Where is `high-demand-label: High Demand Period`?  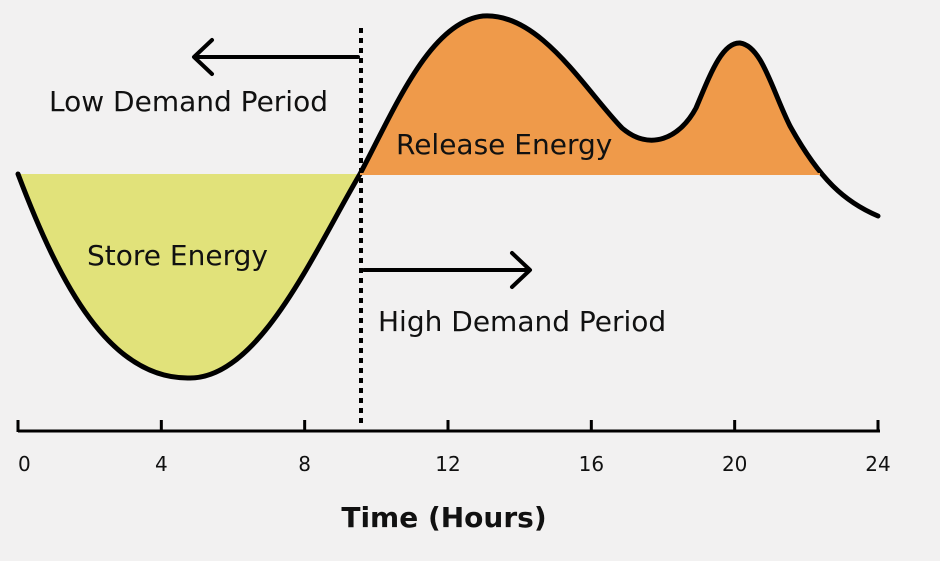
high-demand-label: High Demand Period is located at coordinates (522, 321).